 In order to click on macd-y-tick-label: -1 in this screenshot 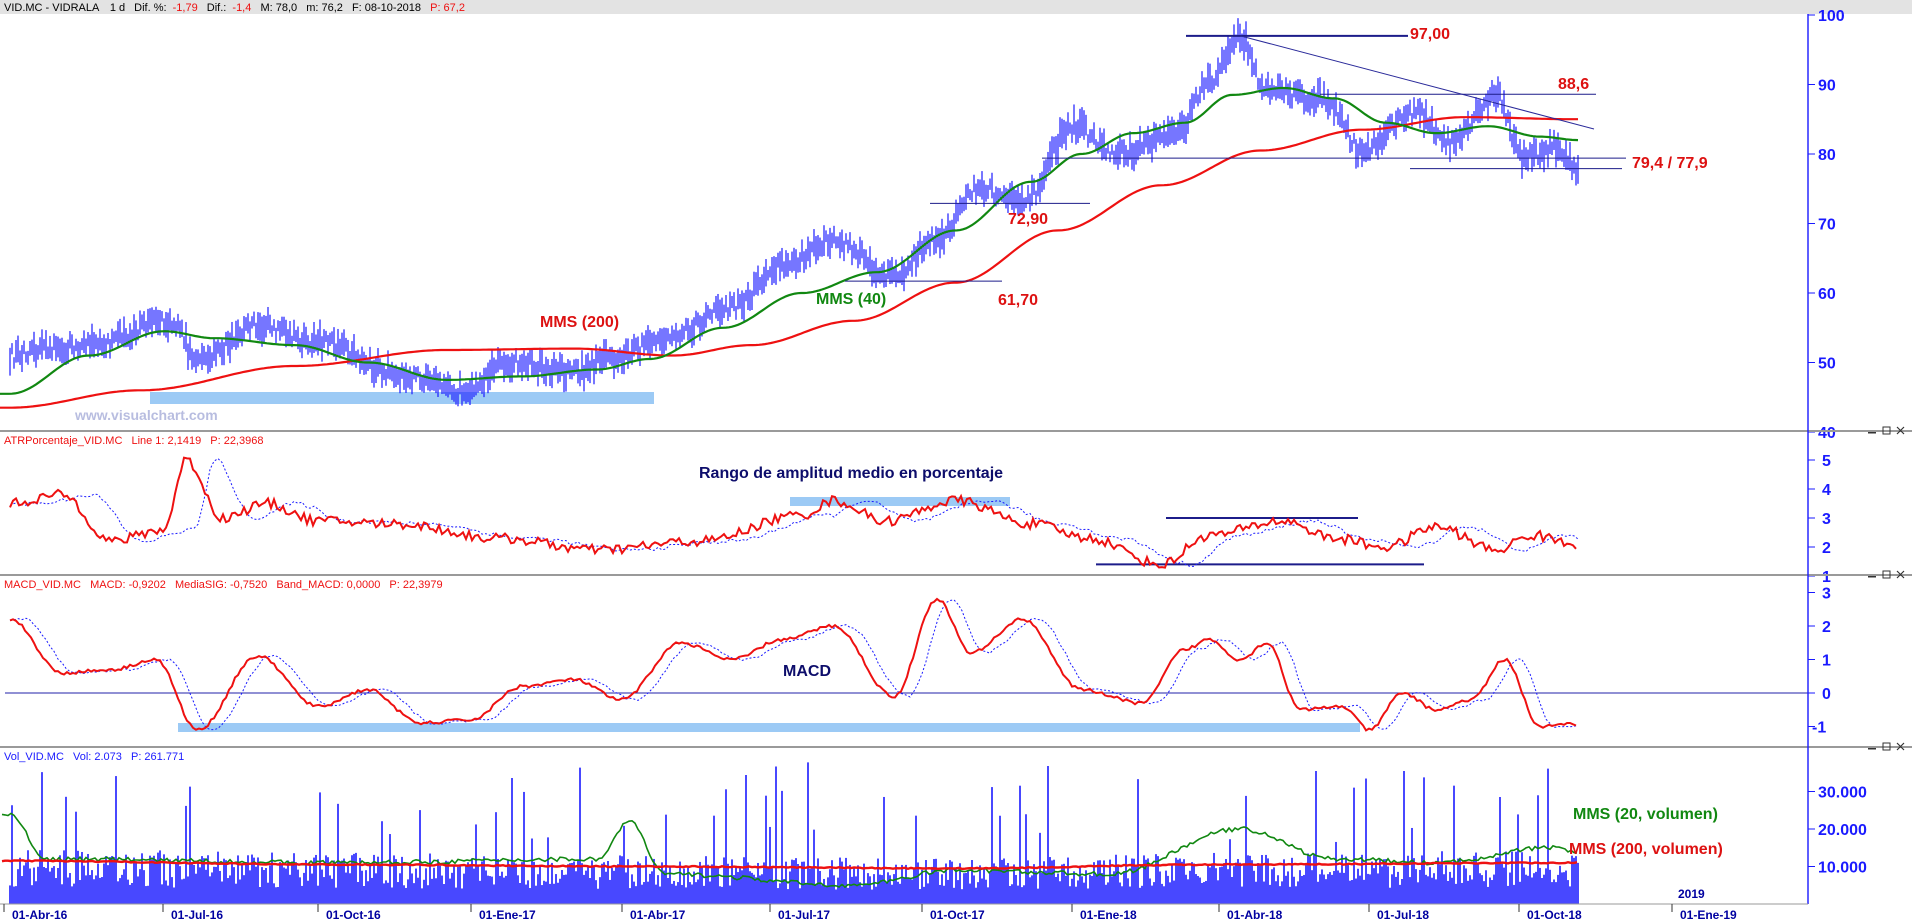, I will do `click(1819, 728)`.